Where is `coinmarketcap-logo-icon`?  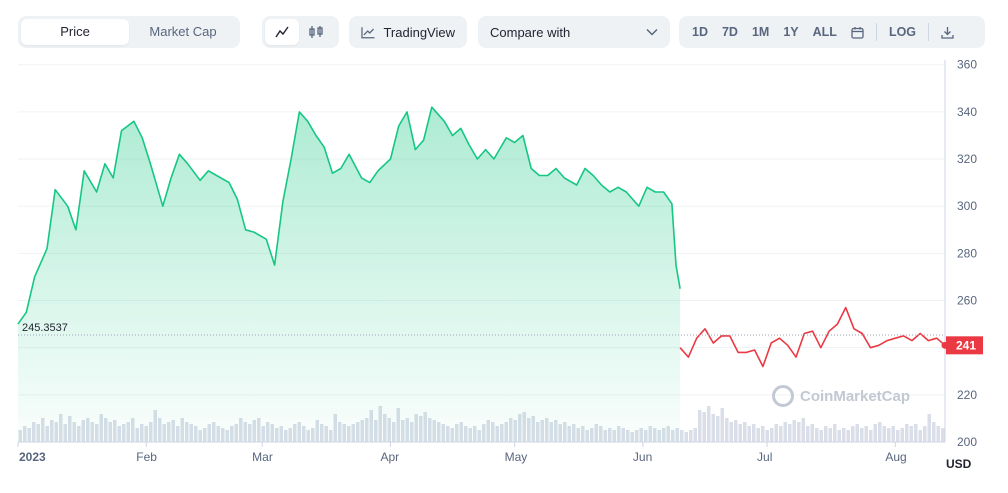 coinmarketcap-logo-icon is located at coordinates (783, 396).